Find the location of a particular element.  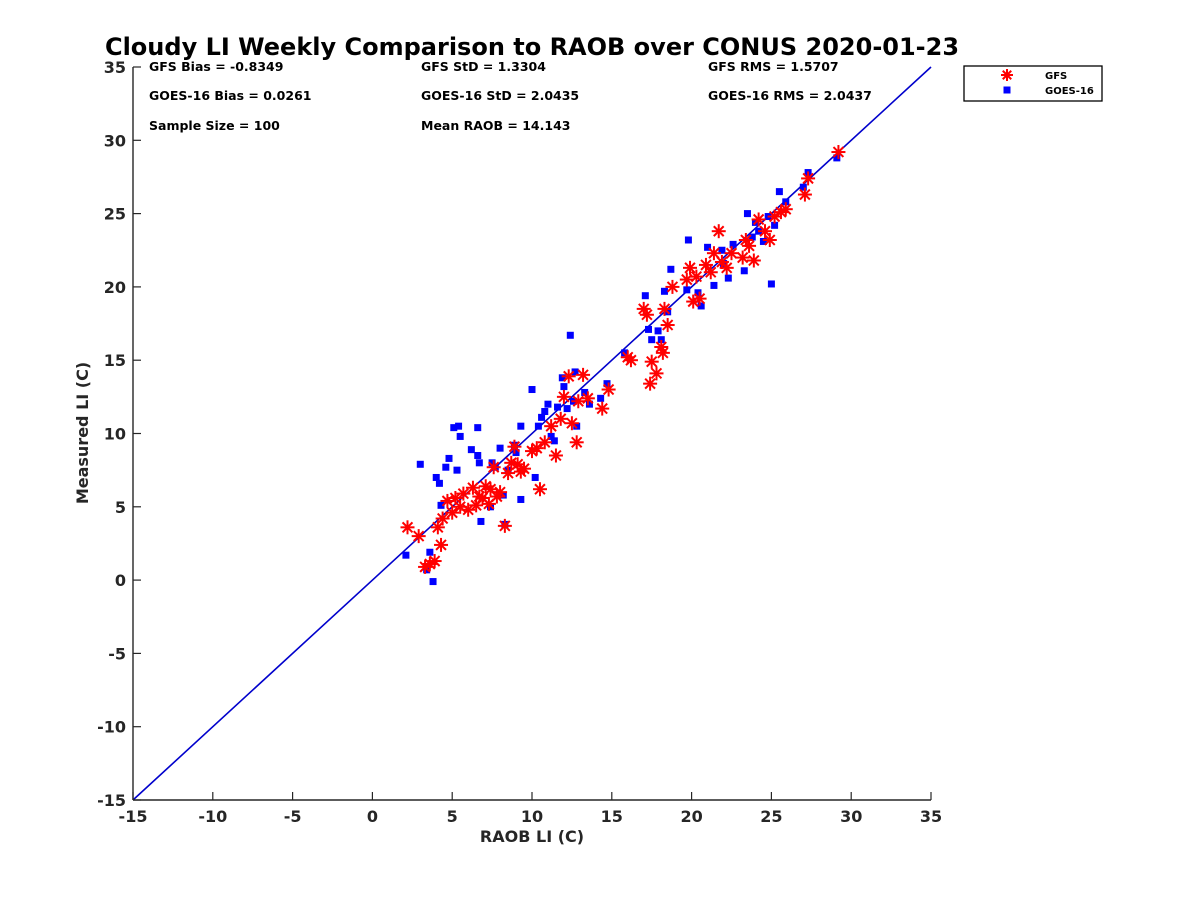

stat-text: GOES-16 StD = 2.0435 is located at coordinates (500, 95).